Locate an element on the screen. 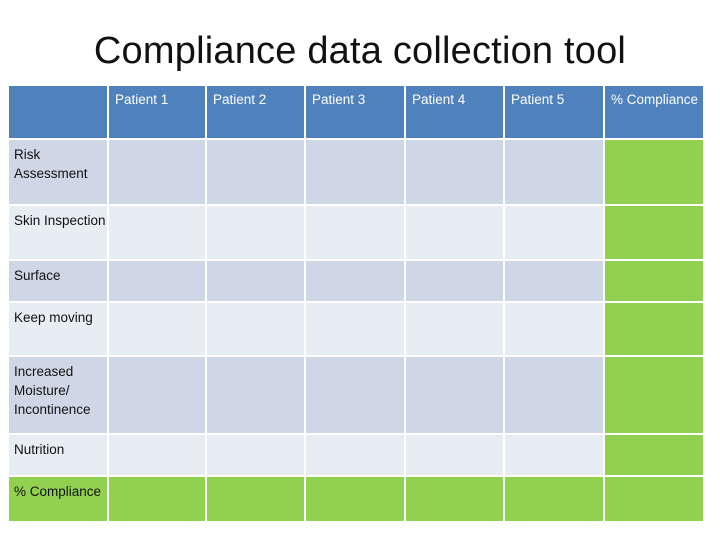  table-row: Increased Moisture/ Incontinence is located at coordinates (356, 395).